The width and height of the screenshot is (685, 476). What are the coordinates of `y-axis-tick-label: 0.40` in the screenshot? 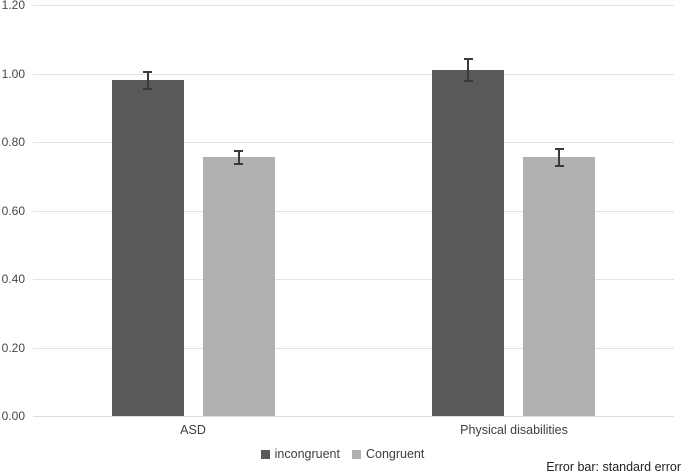 It's located at (13, 279).